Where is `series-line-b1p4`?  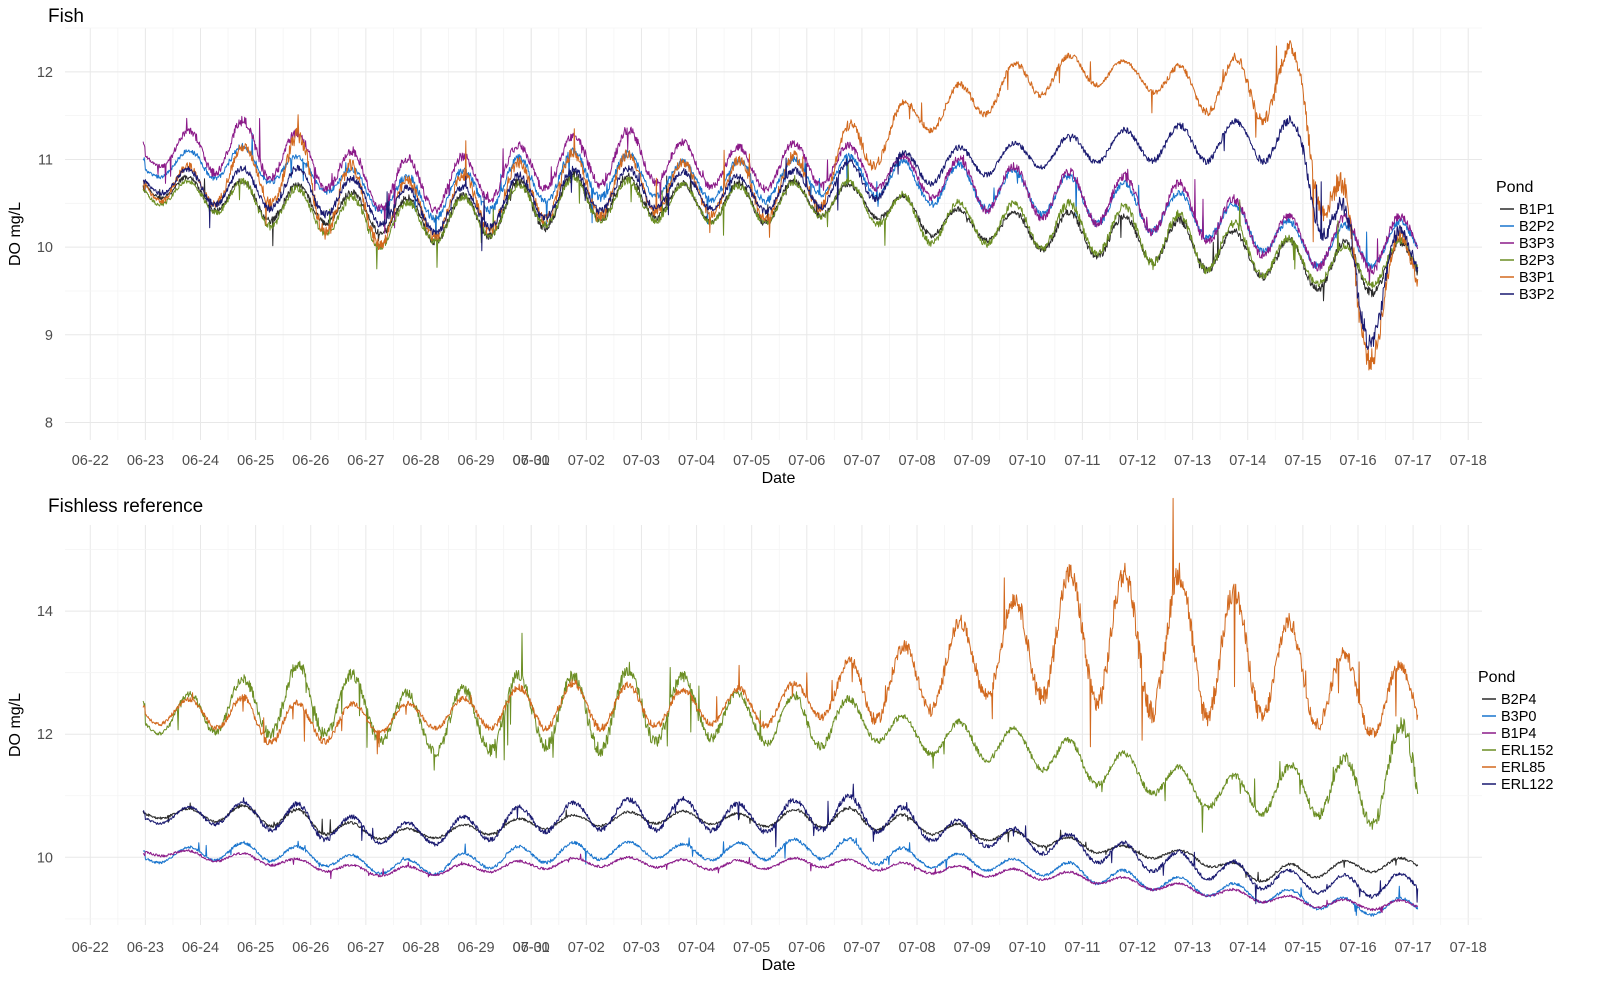 series-line-b1p4 is located at coordinates (780, 881).